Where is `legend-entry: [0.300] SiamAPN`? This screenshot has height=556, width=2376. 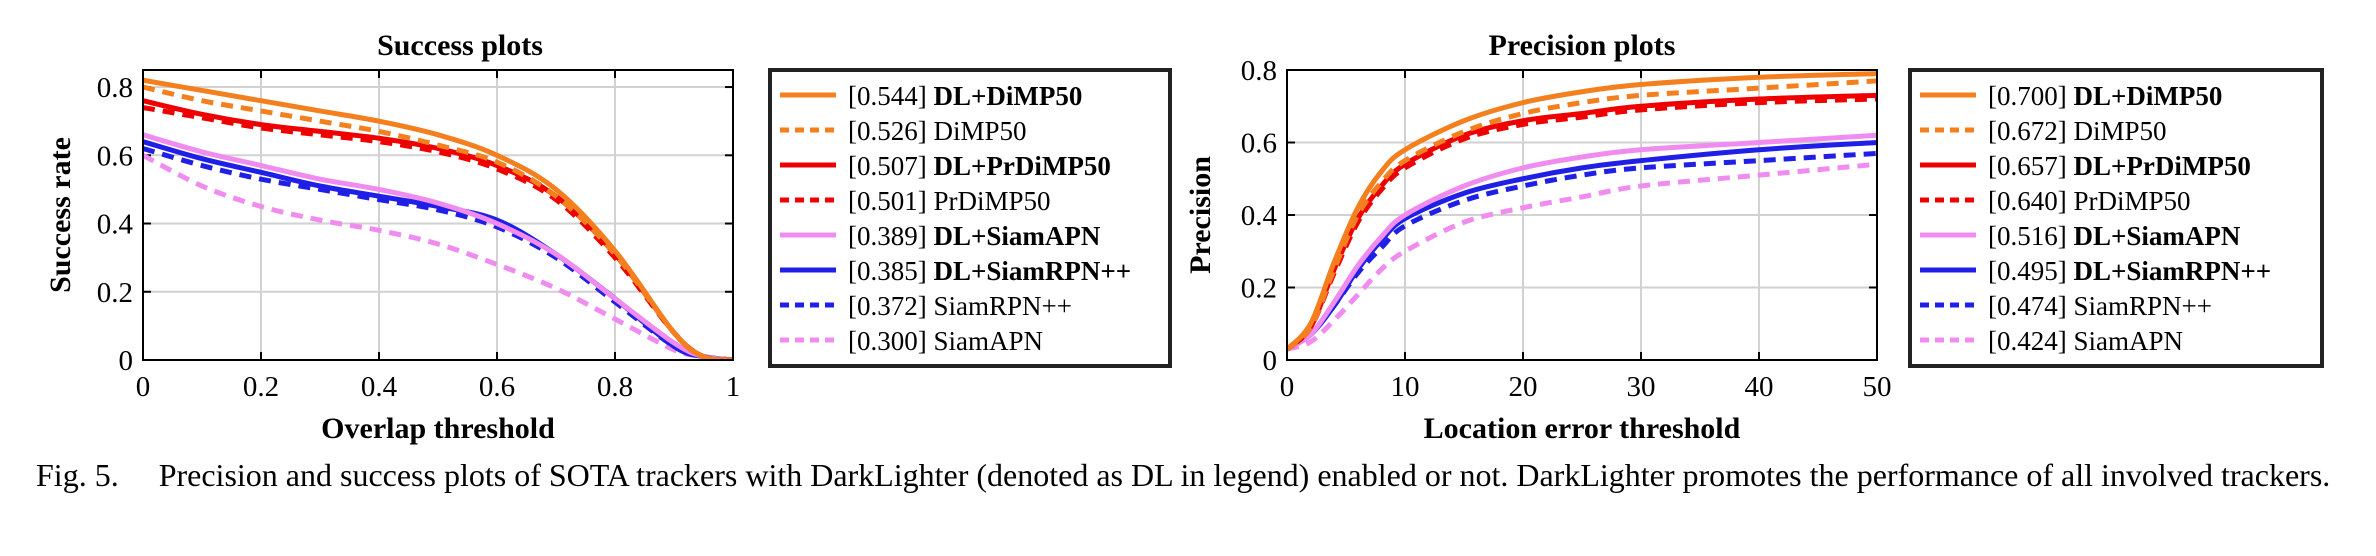
legend-entry: [0.300] SiamAPN is located at coordinates (945, 341).